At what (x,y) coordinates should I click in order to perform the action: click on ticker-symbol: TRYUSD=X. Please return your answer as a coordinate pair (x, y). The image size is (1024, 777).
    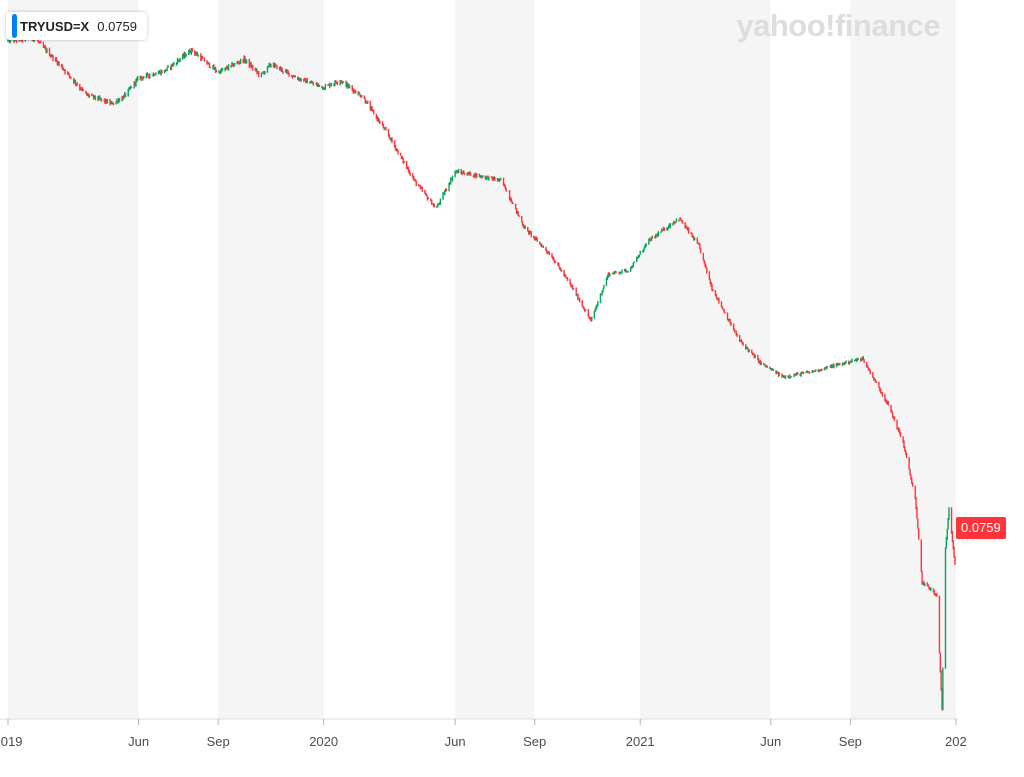
    Looking at the image, I should click on (55, 26).